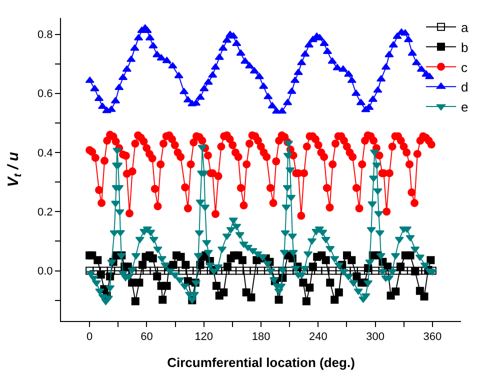 This screenshot has width=492, height=379. What do you see at coordinates (464, 67) in the screenshot?
I see `legend-label: c` at bounding box center [464, 67].